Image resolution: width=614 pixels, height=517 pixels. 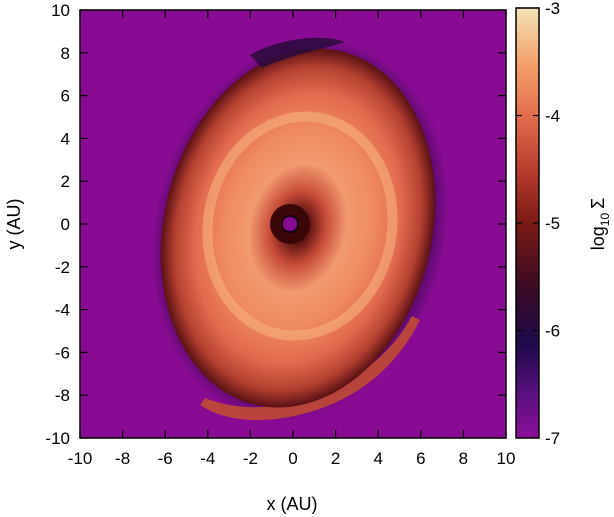 I want to click on colorbar-tick-label: -5, so click(x=552, y=223).